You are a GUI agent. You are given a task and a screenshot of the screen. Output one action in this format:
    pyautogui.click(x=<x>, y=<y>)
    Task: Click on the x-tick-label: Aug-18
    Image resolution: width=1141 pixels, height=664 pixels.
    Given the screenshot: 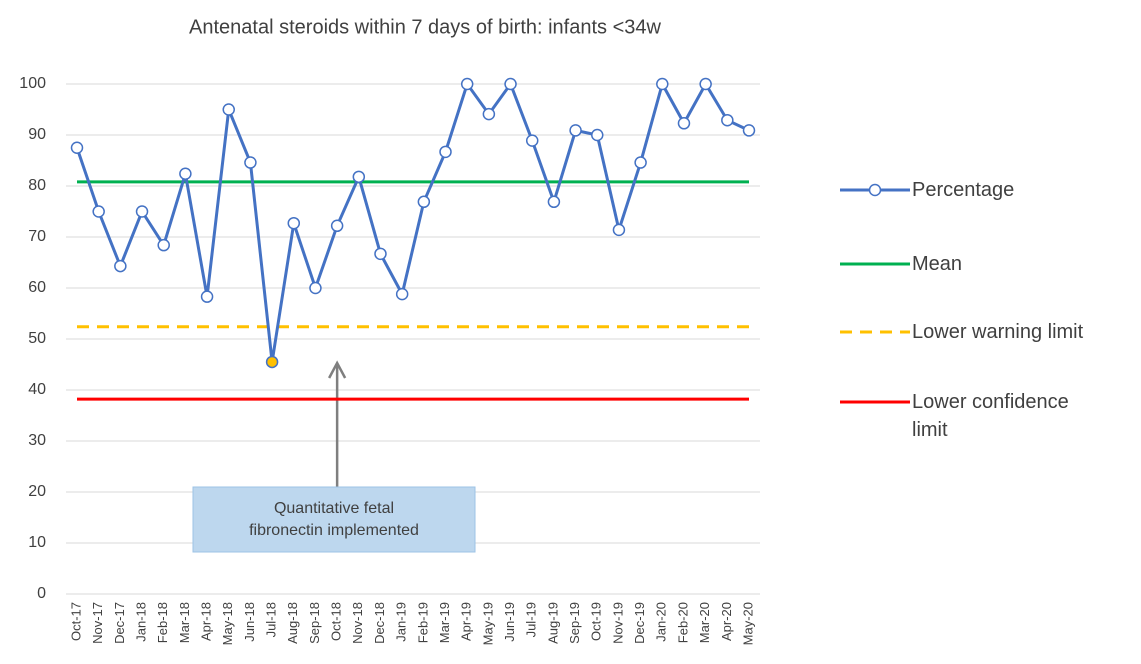 What is the action you would take?
    pyautogui.click(x=292, y=623)
    